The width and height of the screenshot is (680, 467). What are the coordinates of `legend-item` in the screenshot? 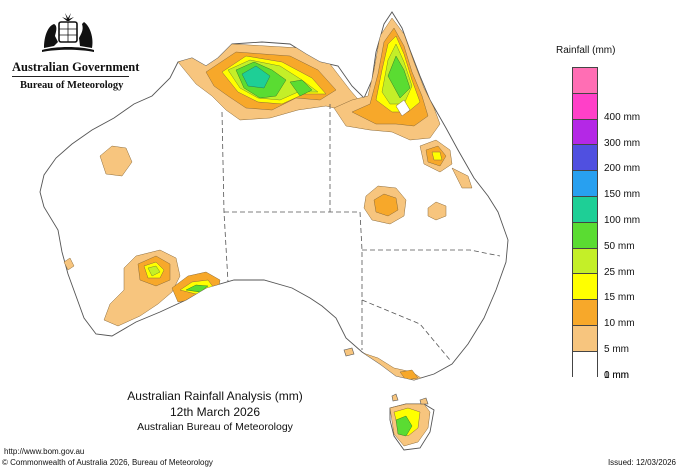 It's located at (622, 80).